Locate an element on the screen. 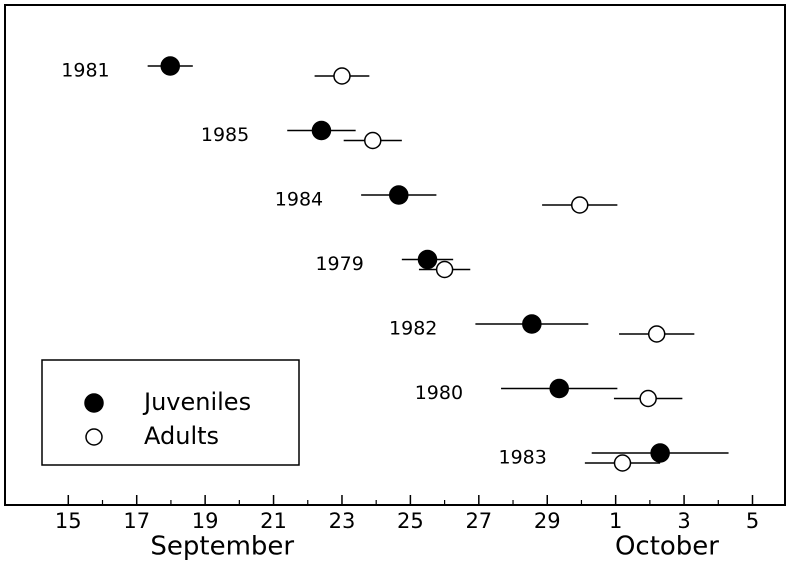  x-tick-label: 17 is located at coordinates (136, 521).